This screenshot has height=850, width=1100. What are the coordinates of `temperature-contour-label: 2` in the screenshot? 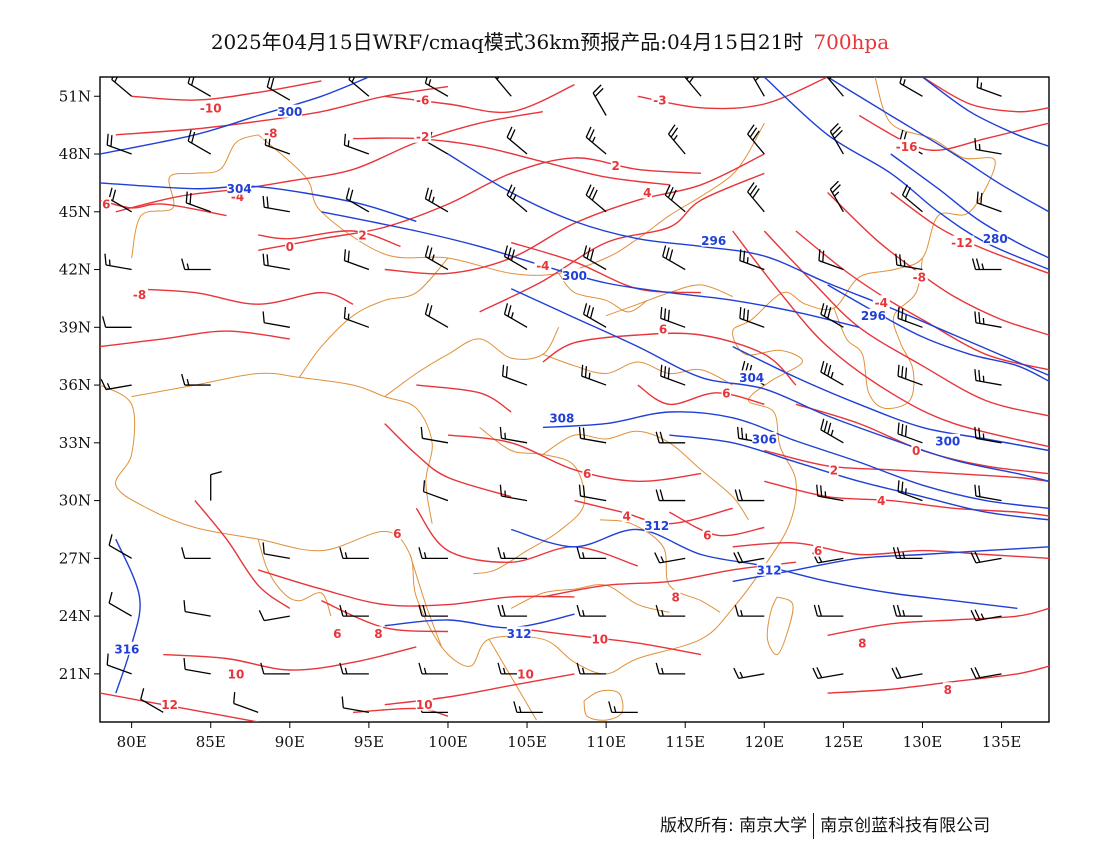 It's located at (834, 470).